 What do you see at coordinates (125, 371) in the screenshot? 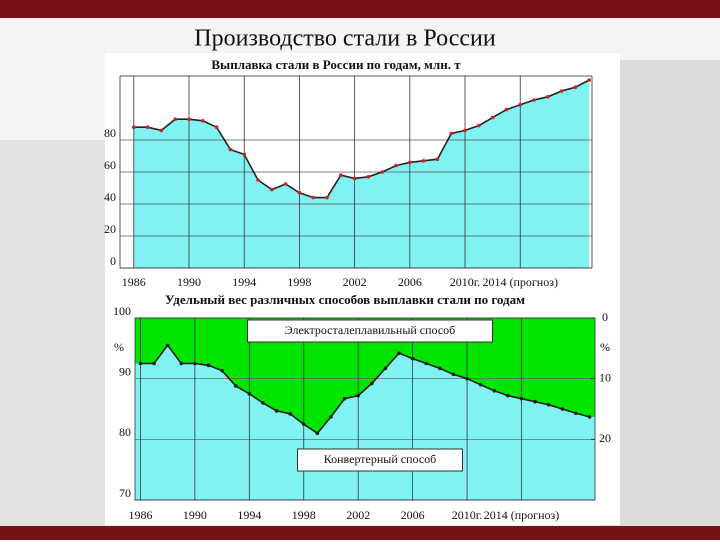
I see `y-tick-label: 90` at bounding box center [125, 371].